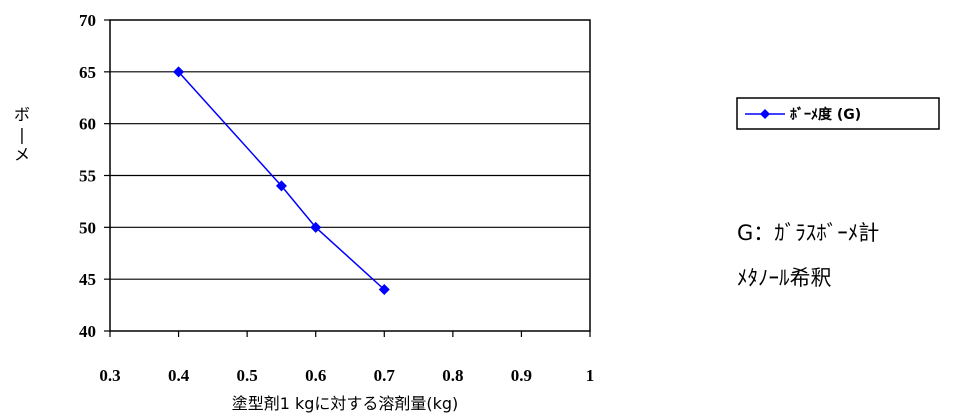 Image resolution: width=979 pixels, height=416 pixels. Describe the element at coordinates (452, 375) in the screenshot. I see `x-tick-label: 0.8` at that location.